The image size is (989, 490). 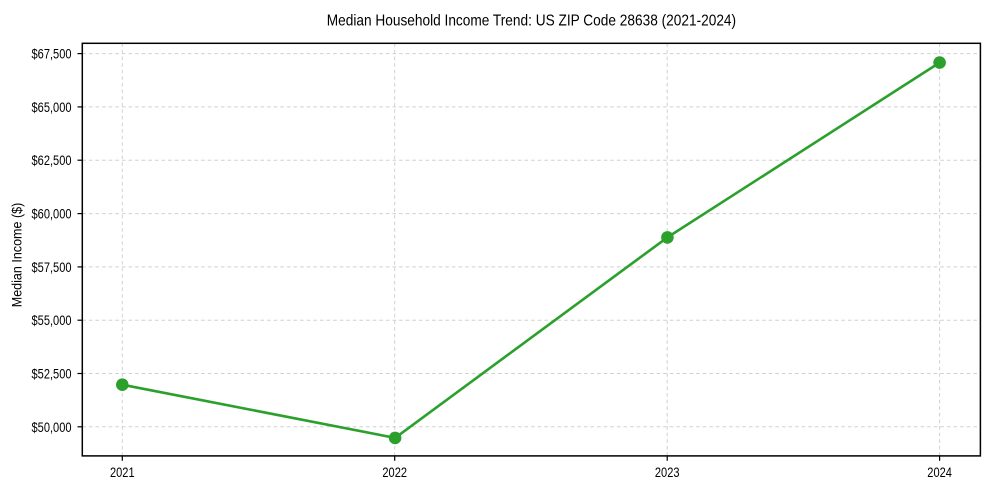 I want to click on svg-text: $52,500, so click(x=52, y=374).